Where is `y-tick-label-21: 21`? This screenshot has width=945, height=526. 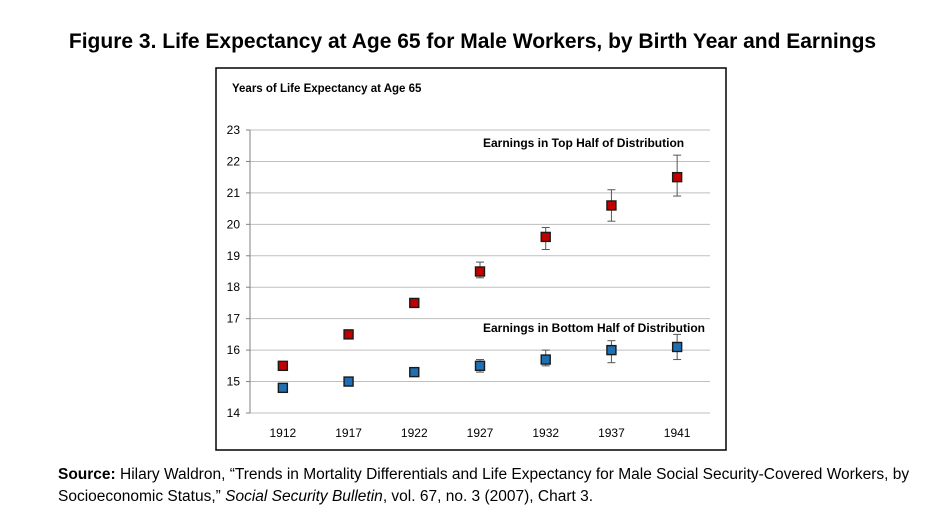 y-tick-label-21: 21 is located at coordinates (234, 193).